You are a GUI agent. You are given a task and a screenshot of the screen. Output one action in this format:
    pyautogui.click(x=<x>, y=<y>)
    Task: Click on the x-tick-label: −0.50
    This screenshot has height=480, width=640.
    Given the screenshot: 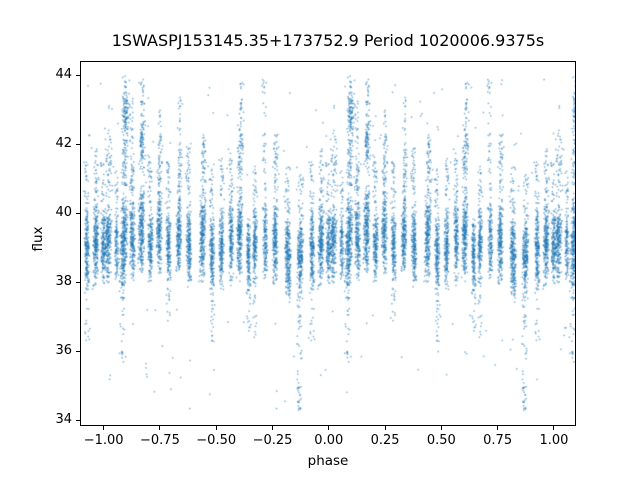 What is the action you would take?
    pyautogui.click(x=216, y=440)
    